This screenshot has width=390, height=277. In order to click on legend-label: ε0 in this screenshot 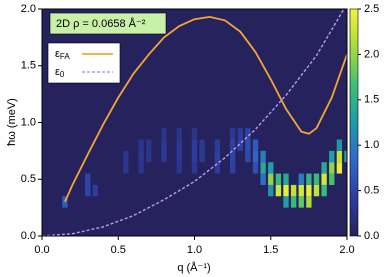, I will do `click(60, 72)`.